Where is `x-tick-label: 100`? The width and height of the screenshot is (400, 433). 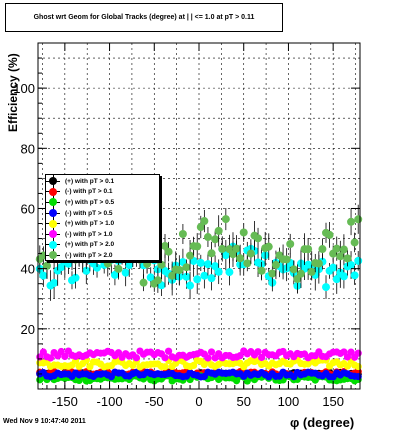 x-tick-label: 100 is located at coordinates (289, 401).